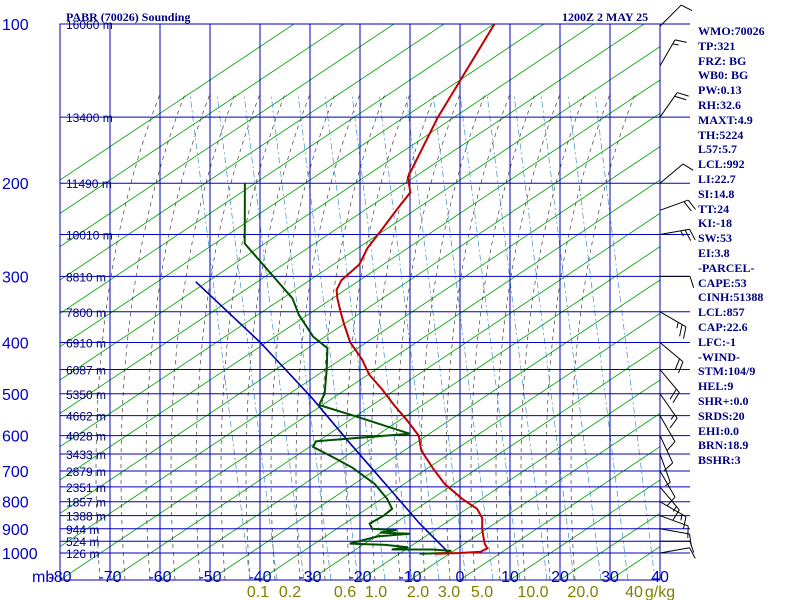 The image size is (800, 600). What do you see at coordinates (714, 252) in the screenshot?
I see `sounding-index: EI:3.8` at bounding box center [714, 252].